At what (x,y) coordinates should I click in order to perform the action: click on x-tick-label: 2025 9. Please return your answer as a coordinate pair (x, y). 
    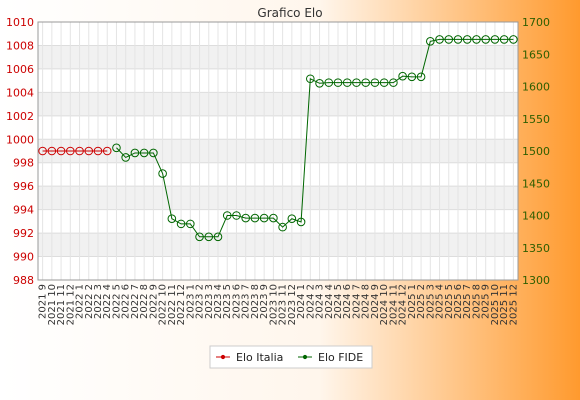
    Looking at the image, I should click on (486, 301).